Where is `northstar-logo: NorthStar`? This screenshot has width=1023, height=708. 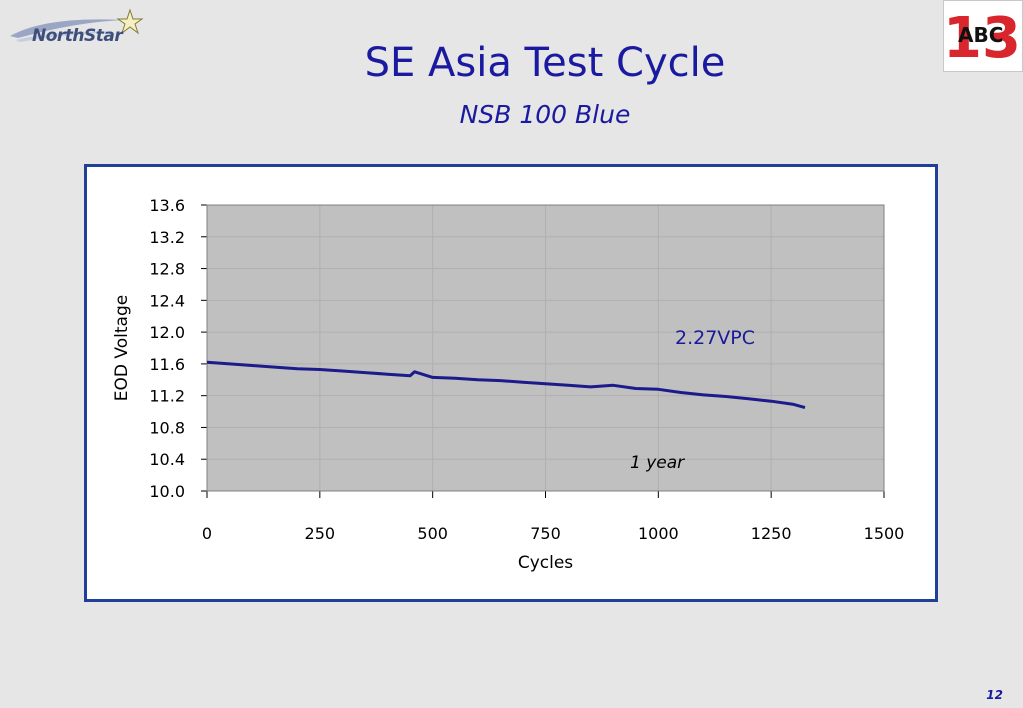
northstar-logo: NorthStar is located at coordinates (81, 28).